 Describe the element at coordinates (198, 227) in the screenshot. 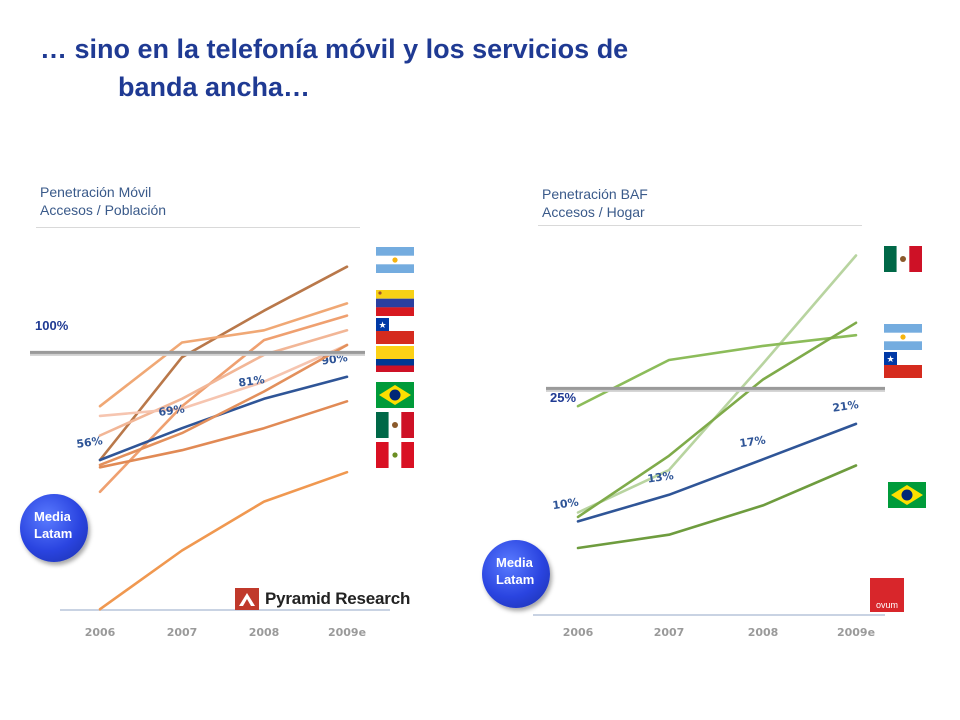

I see `mobile-header-divider` at that location.